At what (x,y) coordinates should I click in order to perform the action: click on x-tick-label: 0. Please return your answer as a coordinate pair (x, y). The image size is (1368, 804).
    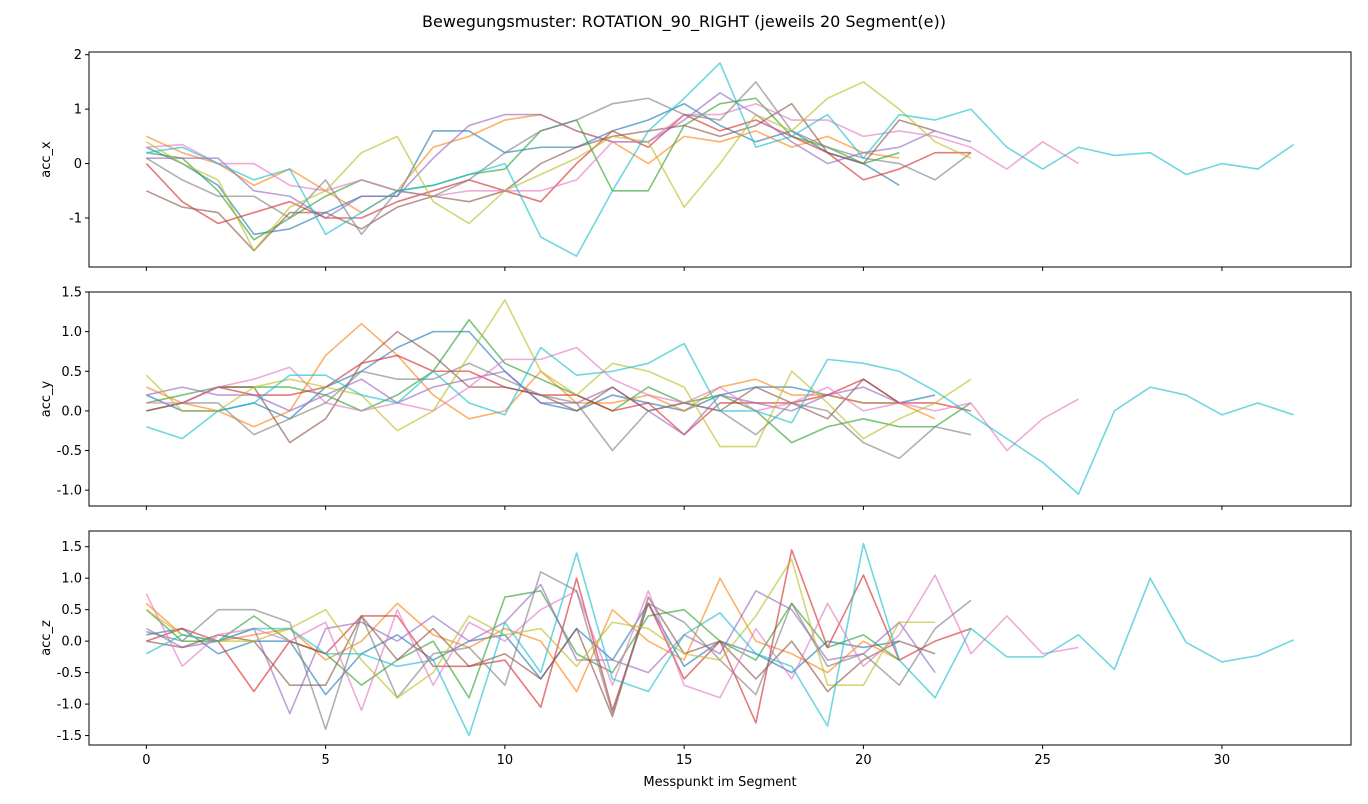
    Looking at the image, I should click on (146, 760).